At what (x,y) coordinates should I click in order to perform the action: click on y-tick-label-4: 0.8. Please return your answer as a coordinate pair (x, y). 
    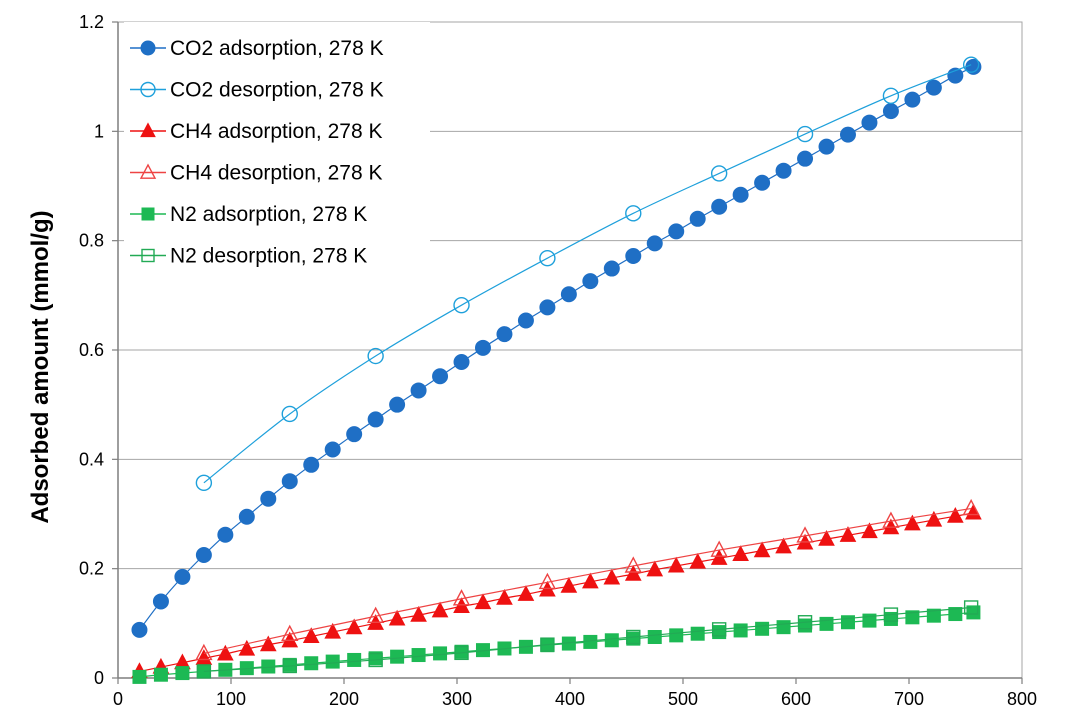
    Looking at the image, I should click on (91, 241).